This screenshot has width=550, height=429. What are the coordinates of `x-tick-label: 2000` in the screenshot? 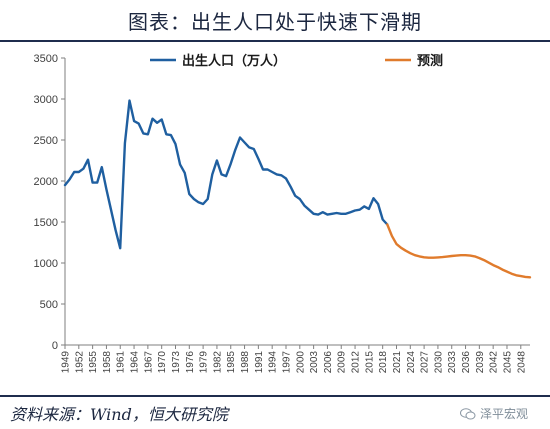 It's located at (300, 362).